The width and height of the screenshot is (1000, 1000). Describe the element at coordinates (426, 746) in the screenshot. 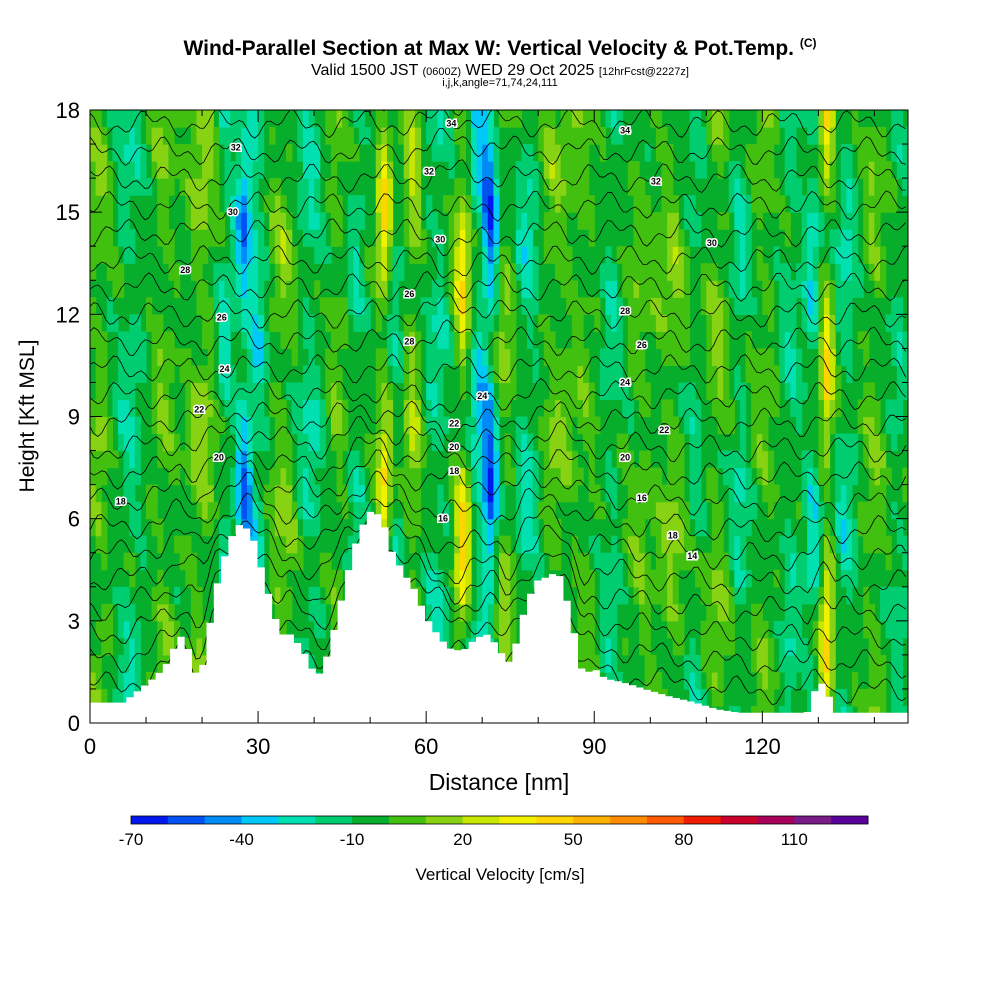

I see `x-tick-label: 60` at that location.